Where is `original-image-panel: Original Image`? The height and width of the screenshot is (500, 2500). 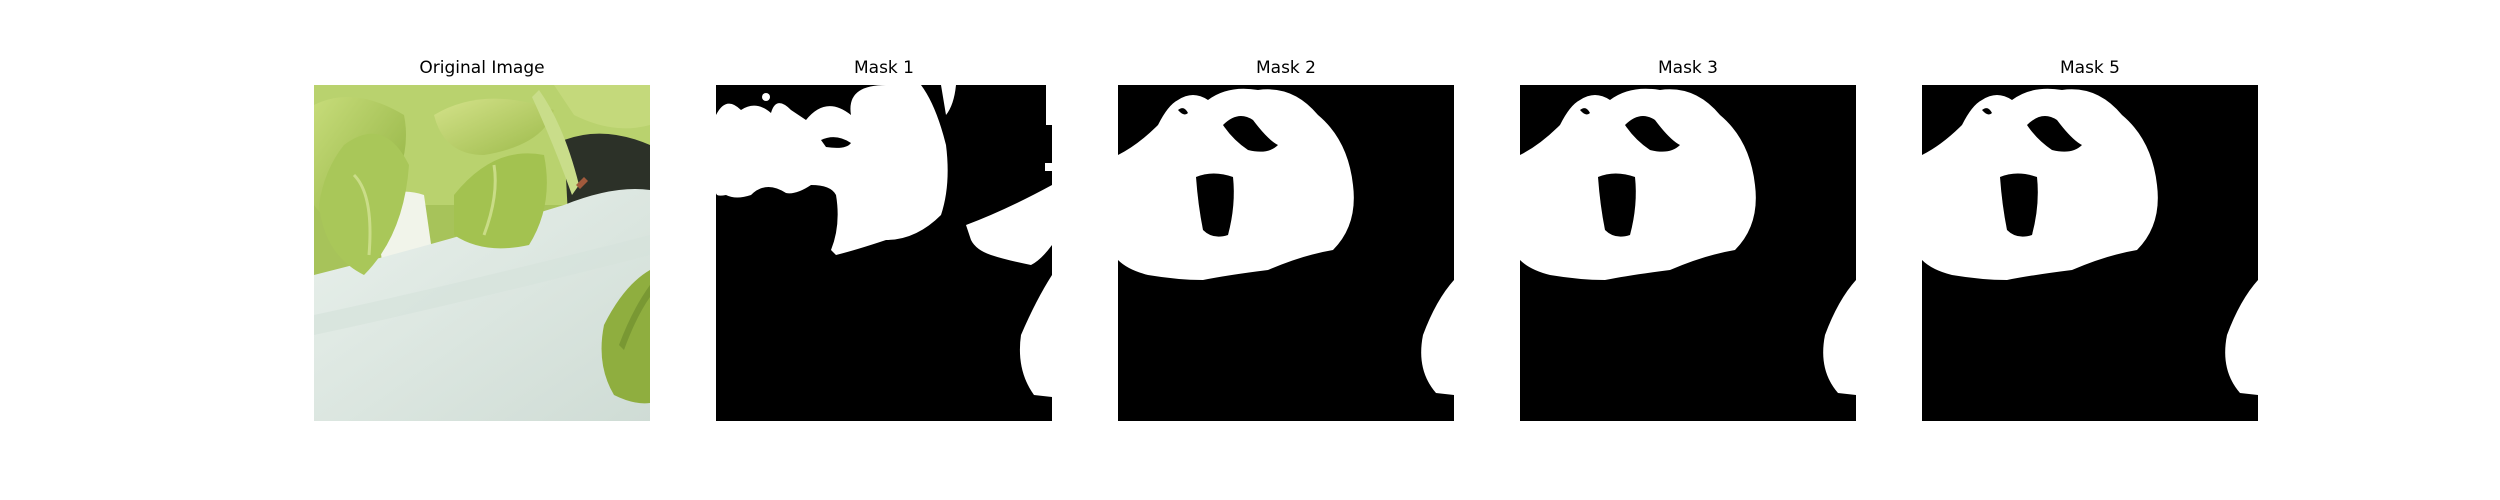 original-image-panel: Original Image is located at coordinates (482, 239).